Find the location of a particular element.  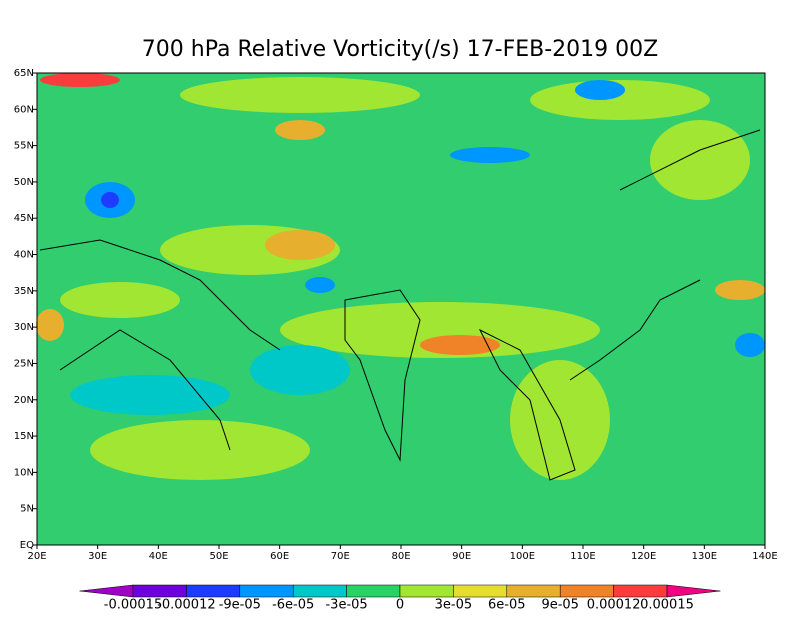

y-tick-label: 25N is located at coordinates (24, 363).